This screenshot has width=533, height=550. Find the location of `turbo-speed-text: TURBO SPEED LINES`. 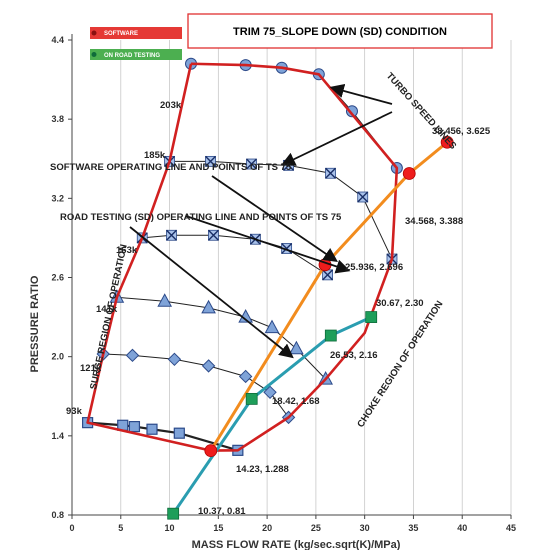

turbo-speed-text: TURBO SPEED LINES is located at coordinates (421, 111).